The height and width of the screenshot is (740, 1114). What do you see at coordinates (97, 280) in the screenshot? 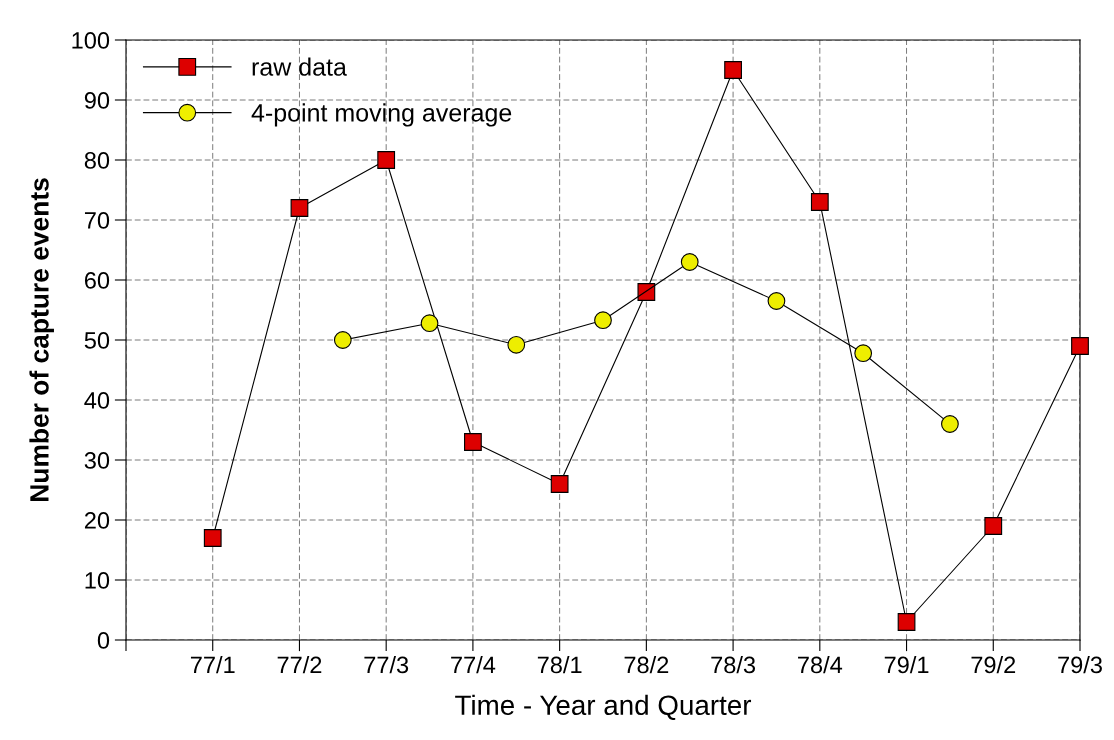
I see `y-tick-label: 60` at bounding box center [97, 280].